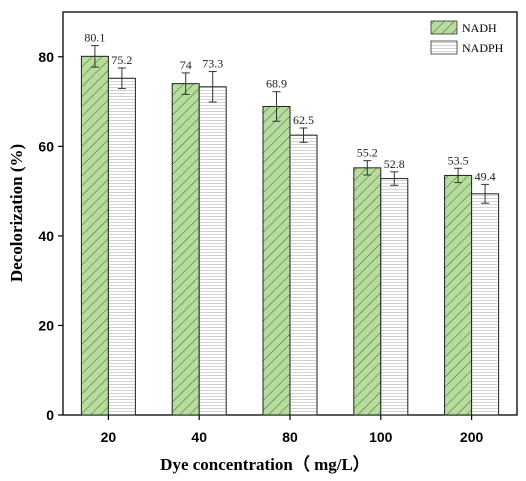  What do you see at coordinates (472, 437) in the screenshot?
I see `x-tick-label: 200` at bounding box center [472, 437].